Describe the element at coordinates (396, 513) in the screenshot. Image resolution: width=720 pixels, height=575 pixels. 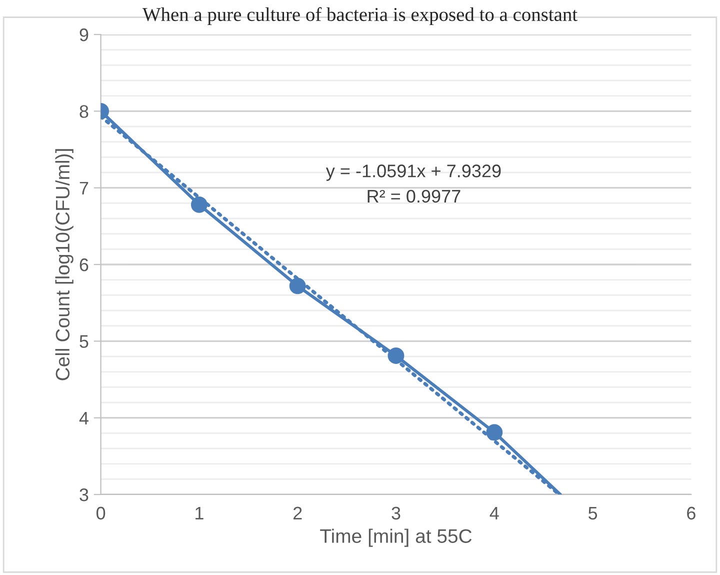
I see `x-tick-label: 3` at that location.